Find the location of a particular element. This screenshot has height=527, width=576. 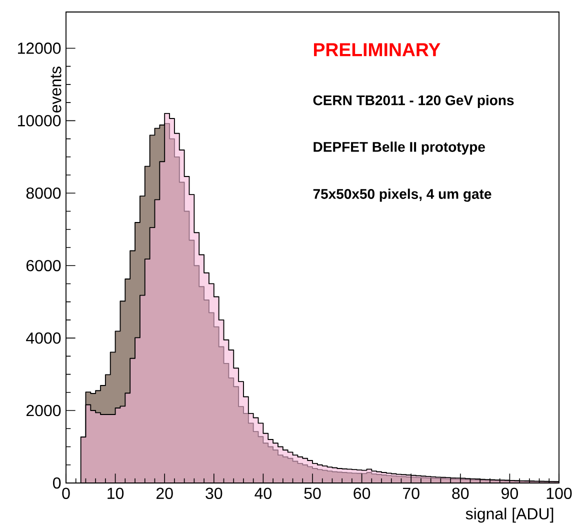

y-tick-label: 2000 is located at coordinates (43, 410).